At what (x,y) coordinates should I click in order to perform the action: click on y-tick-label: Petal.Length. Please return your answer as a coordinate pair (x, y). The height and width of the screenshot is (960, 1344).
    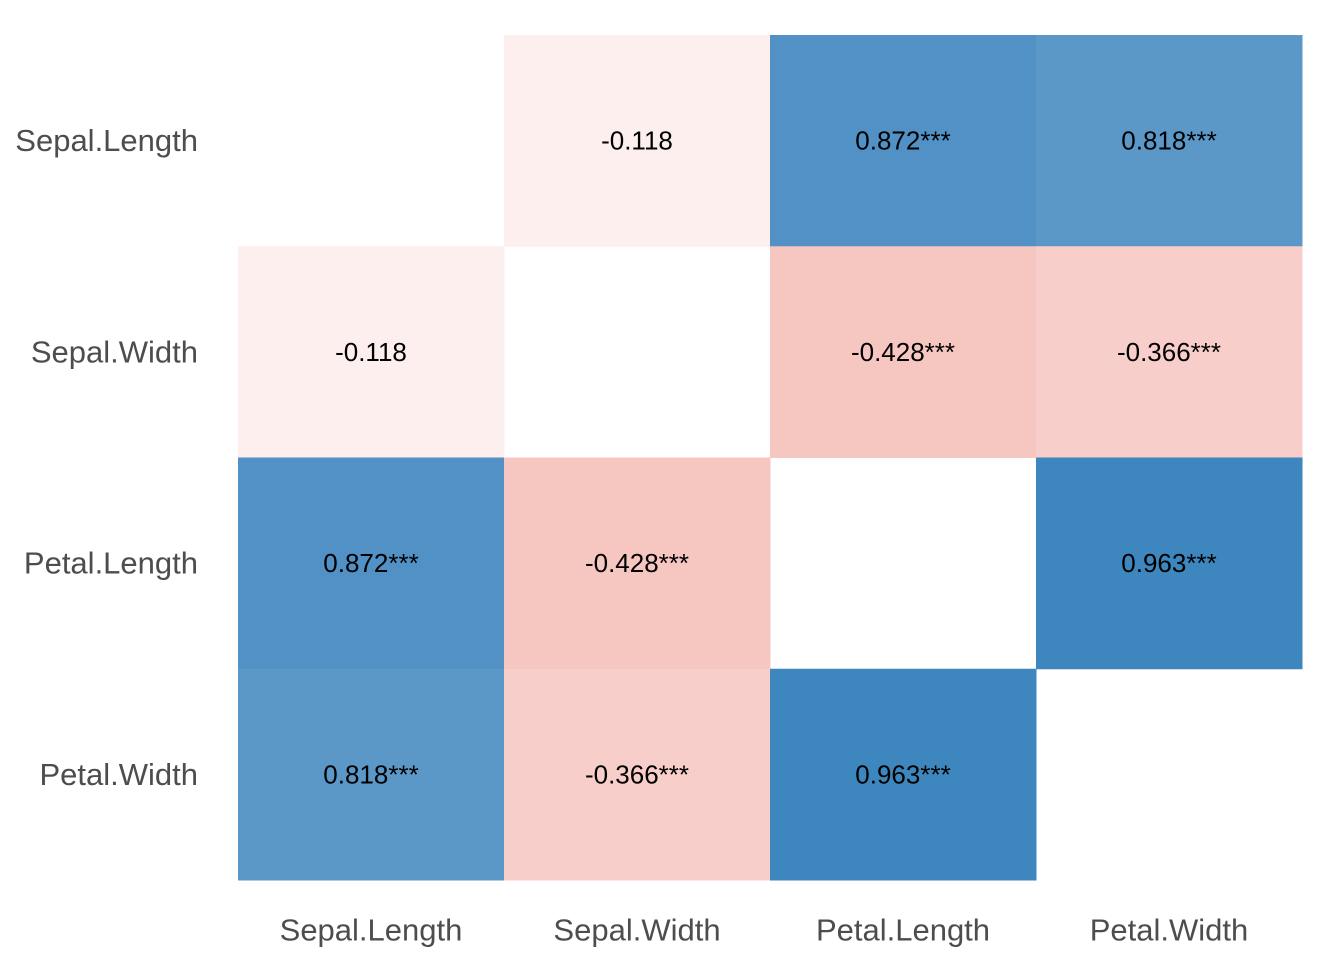
    Looking at the image, I should click on (111, 563).